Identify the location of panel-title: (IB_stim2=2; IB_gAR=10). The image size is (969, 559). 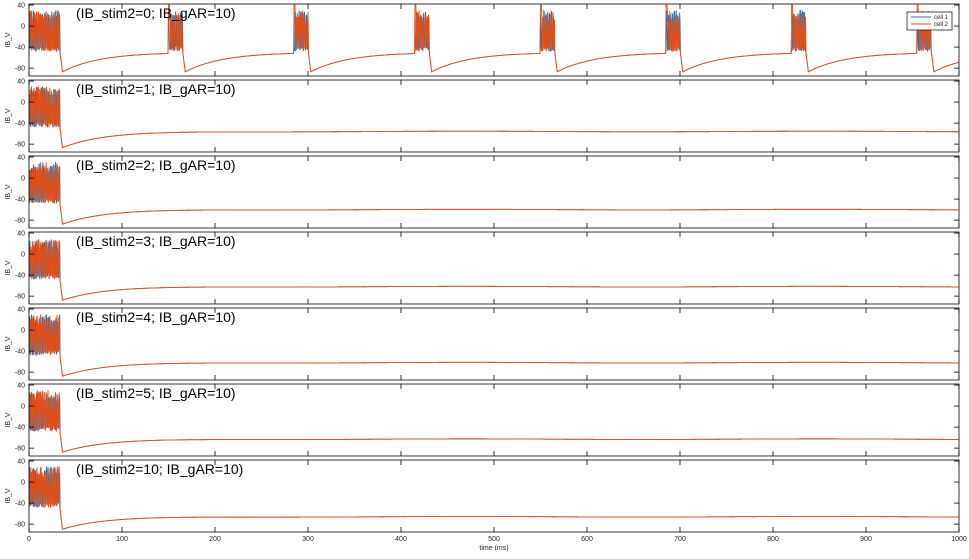
(156, 165).